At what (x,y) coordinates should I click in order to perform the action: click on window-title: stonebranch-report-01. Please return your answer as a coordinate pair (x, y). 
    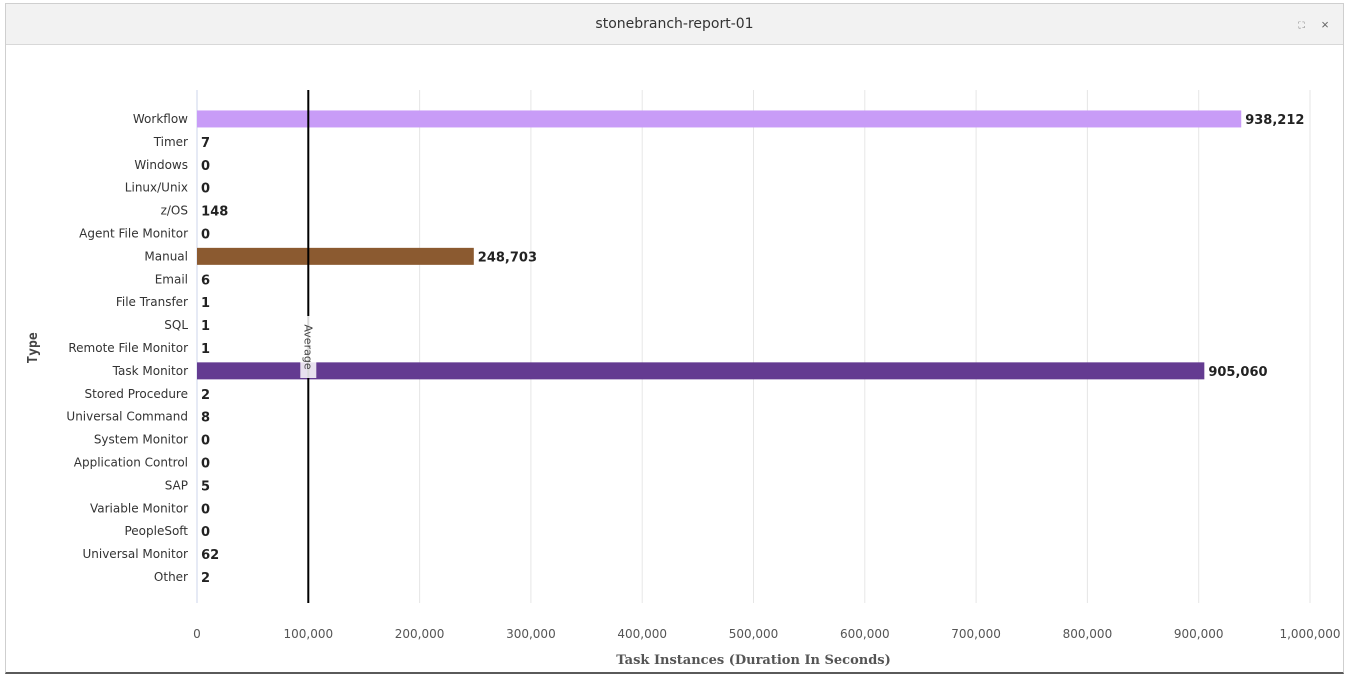
    Looking at the image, I should click on (674, 24).